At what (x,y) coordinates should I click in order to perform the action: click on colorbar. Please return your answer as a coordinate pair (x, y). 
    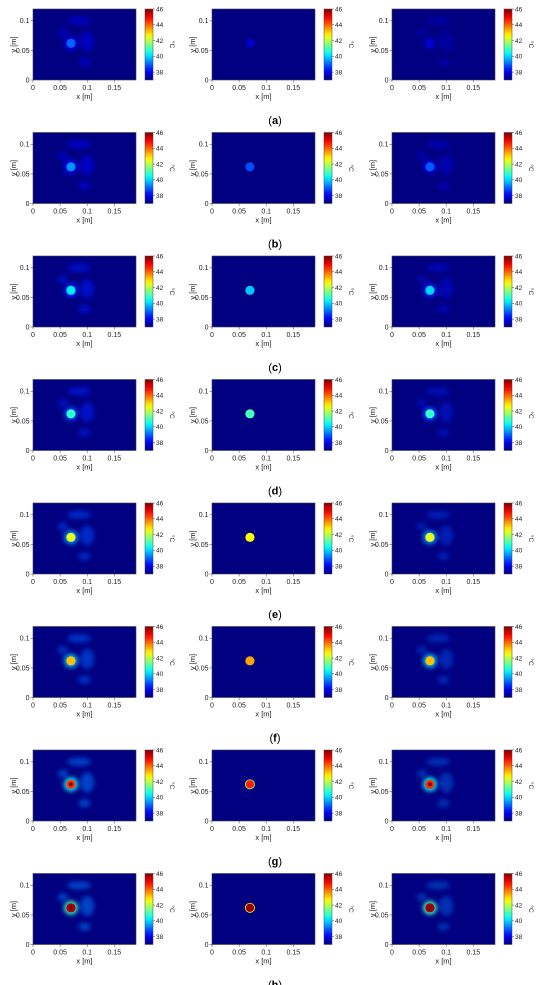
    Looking at the image, I should click on (149, 662).